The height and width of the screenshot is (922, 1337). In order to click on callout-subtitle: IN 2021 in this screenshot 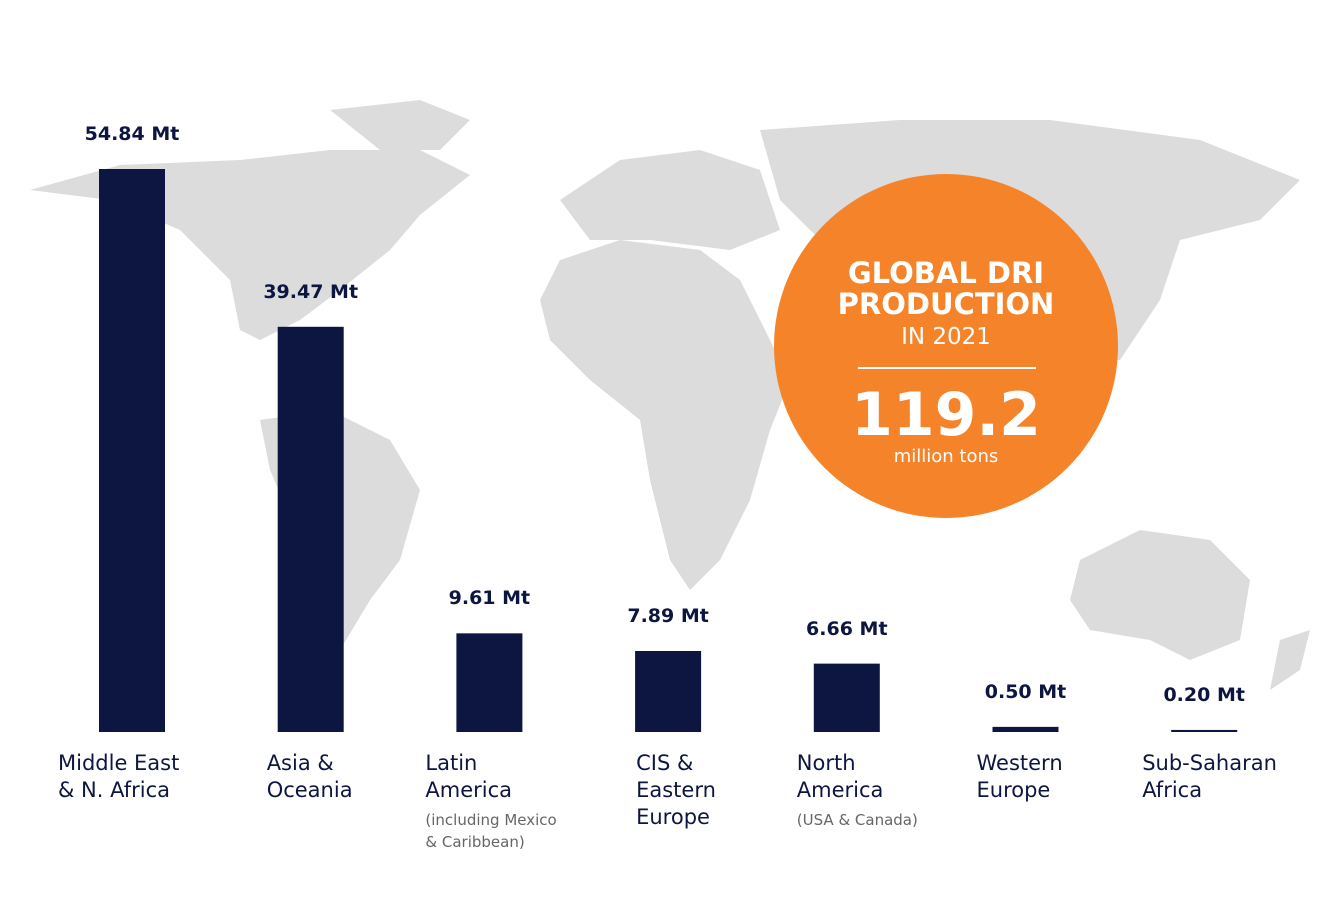, I will do `click(946, 337)`.